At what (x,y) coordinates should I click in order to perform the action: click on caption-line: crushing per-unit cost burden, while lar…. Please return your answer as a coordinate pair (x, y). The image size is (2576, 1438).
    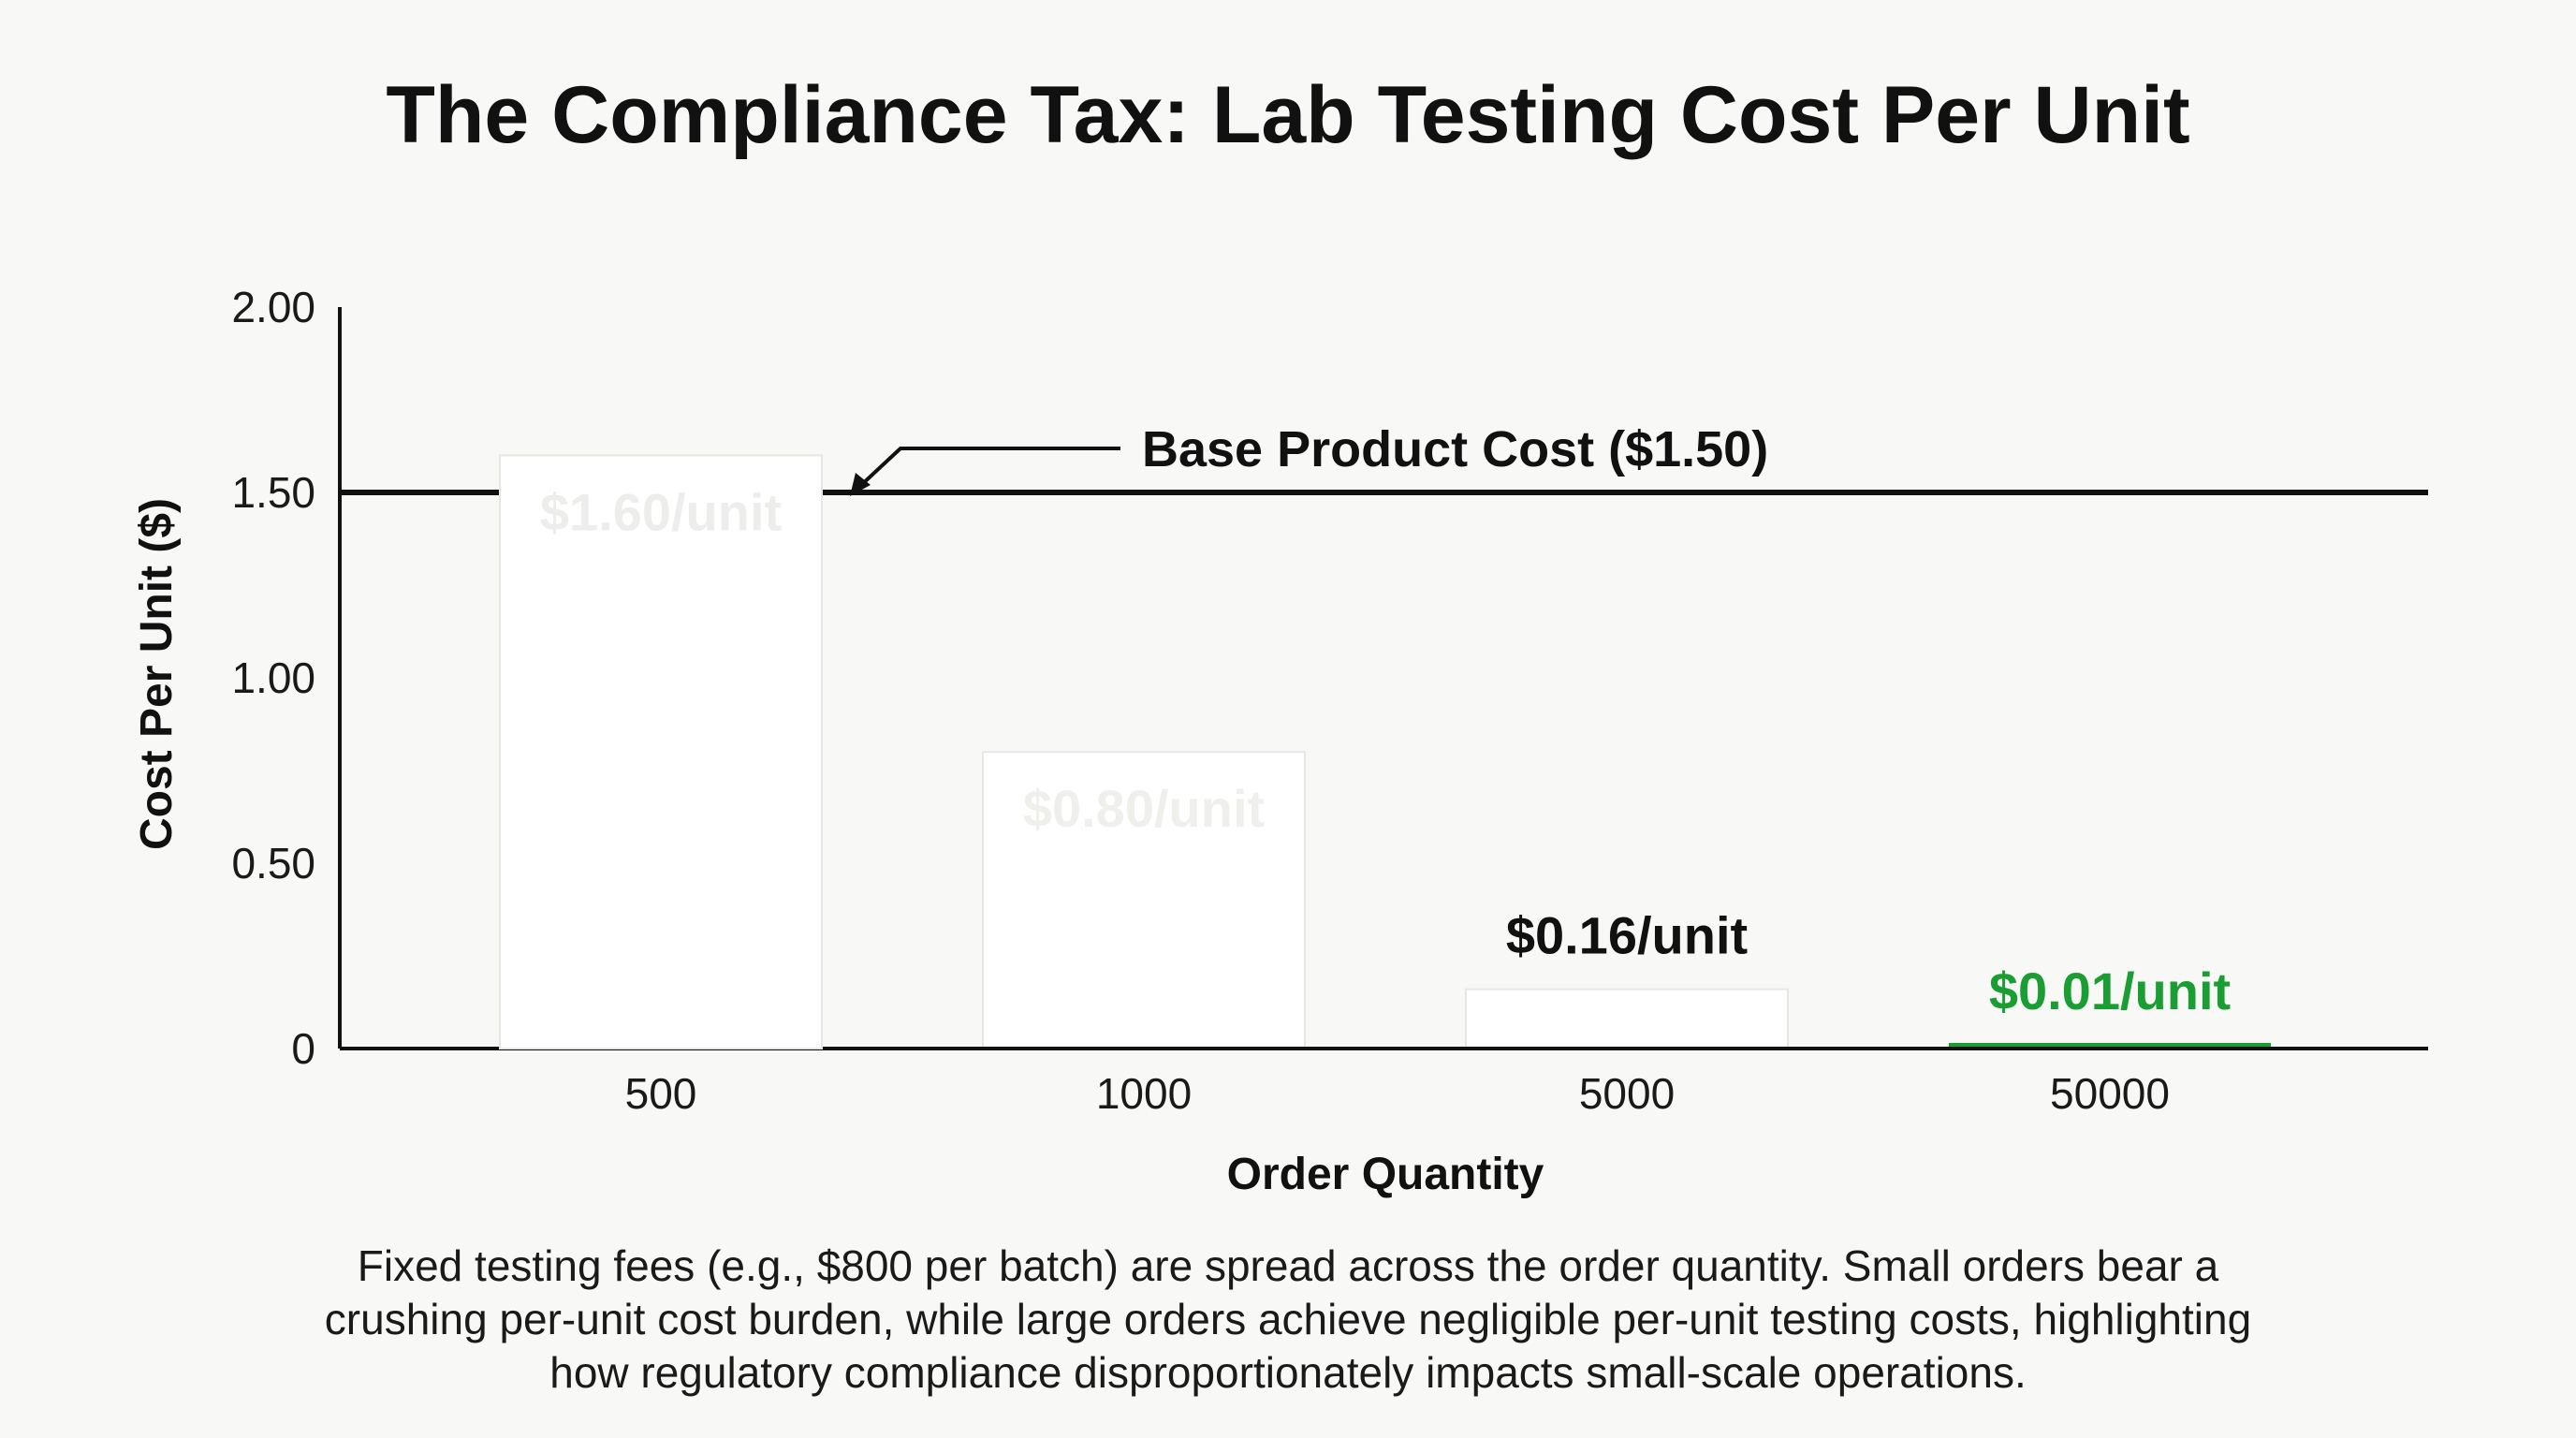
    Looking at the image, I should click on (1288, 1319).